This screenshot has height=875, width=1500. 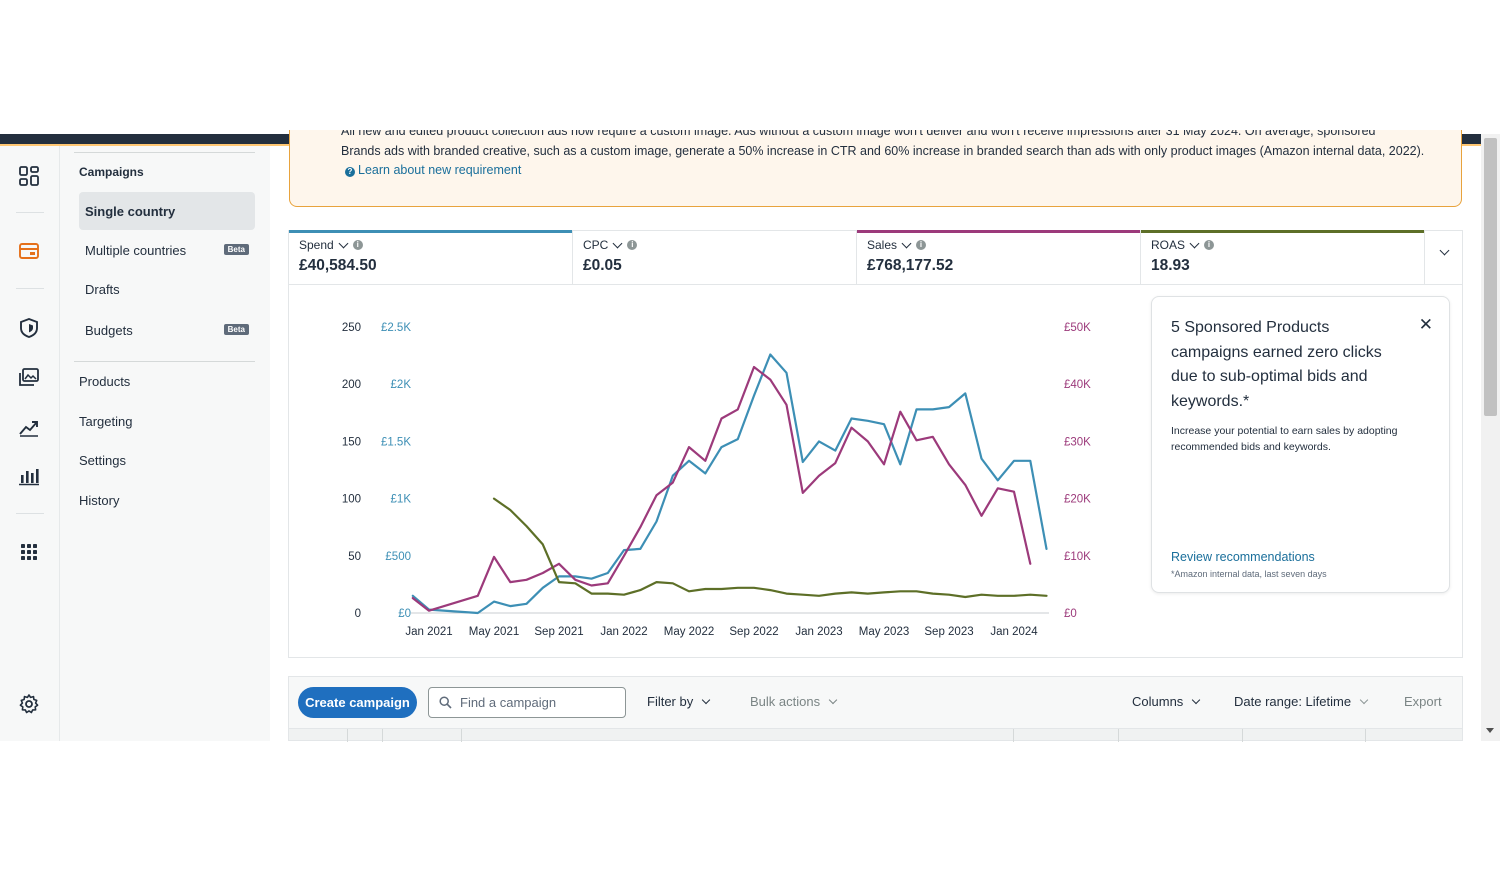 What do you see at coordinates (715, 258) in the screenshot?
I see `metric-cpc: CPC i £0.05` at bounding box center [715, 258].